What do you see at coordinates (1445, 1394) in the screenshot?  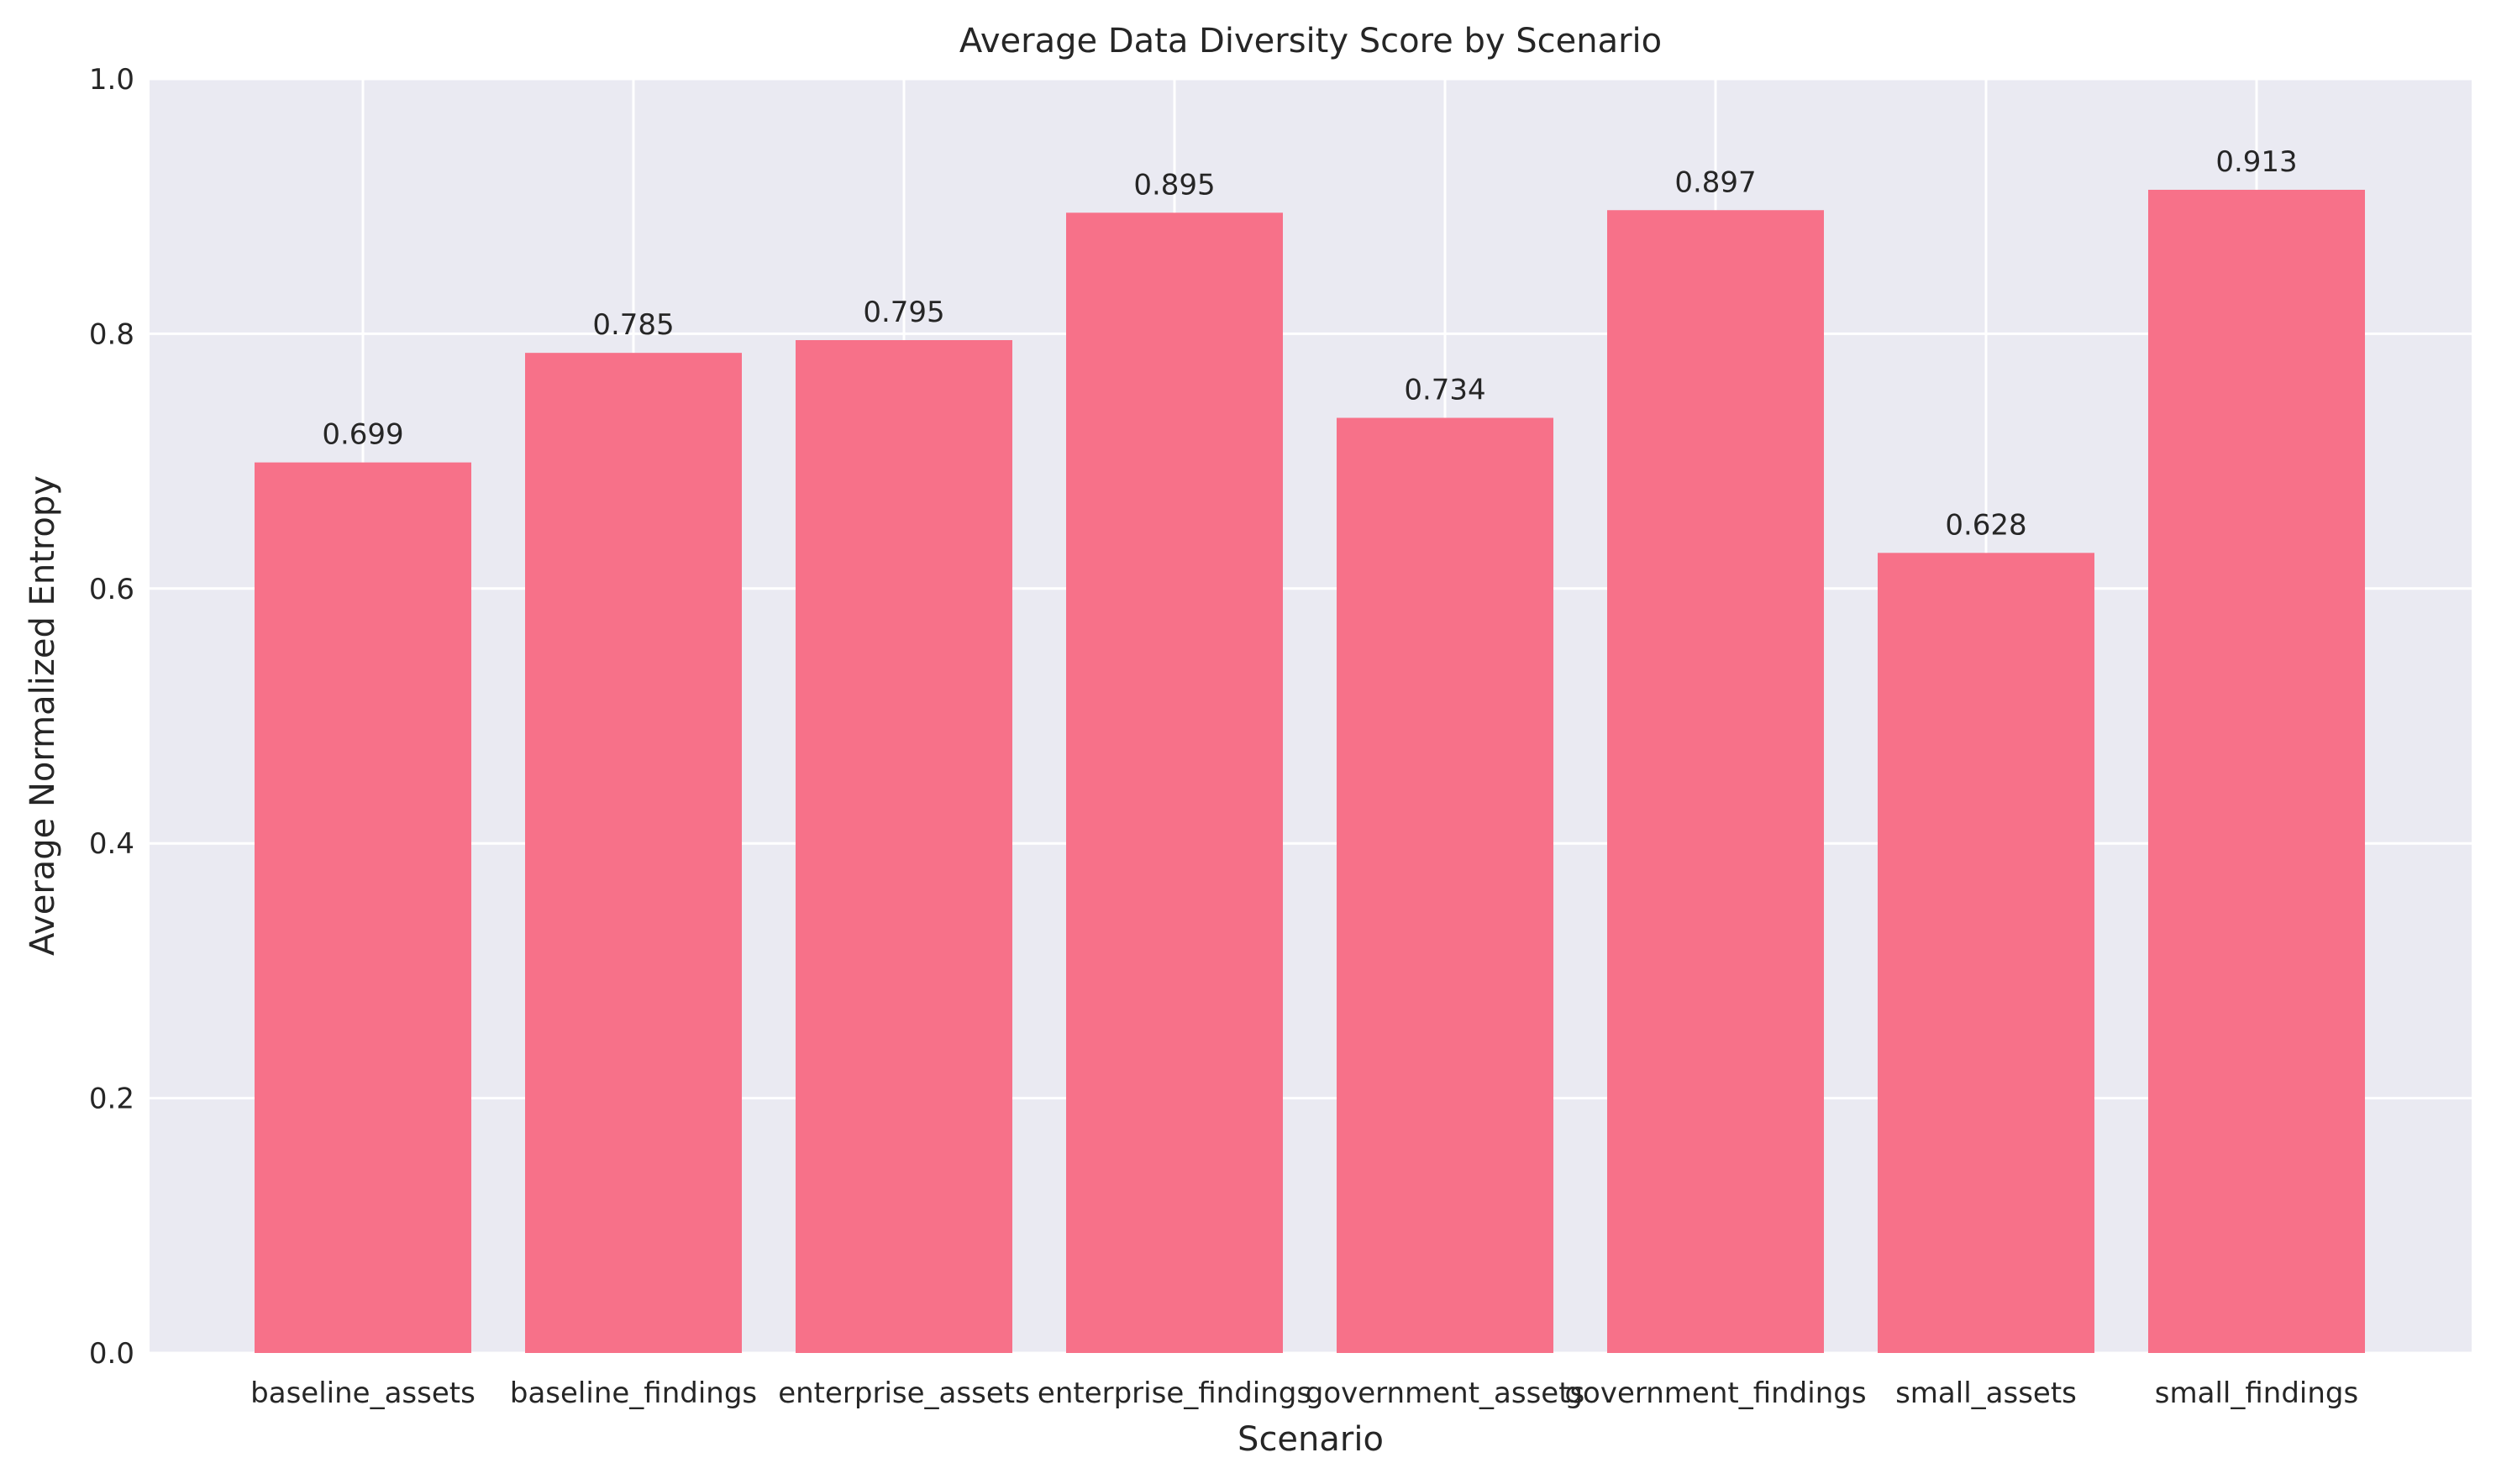 I see `x-tick-label: government_assets` at bounding box center [1445, 1394].